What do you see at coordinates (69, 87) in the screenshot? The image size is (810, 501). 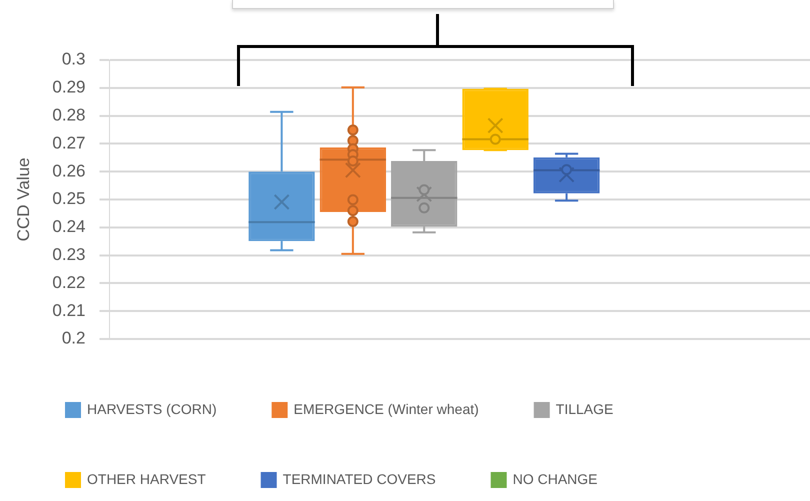 I see `y-tick-label: 0.29` at bounding box center [69, 87].